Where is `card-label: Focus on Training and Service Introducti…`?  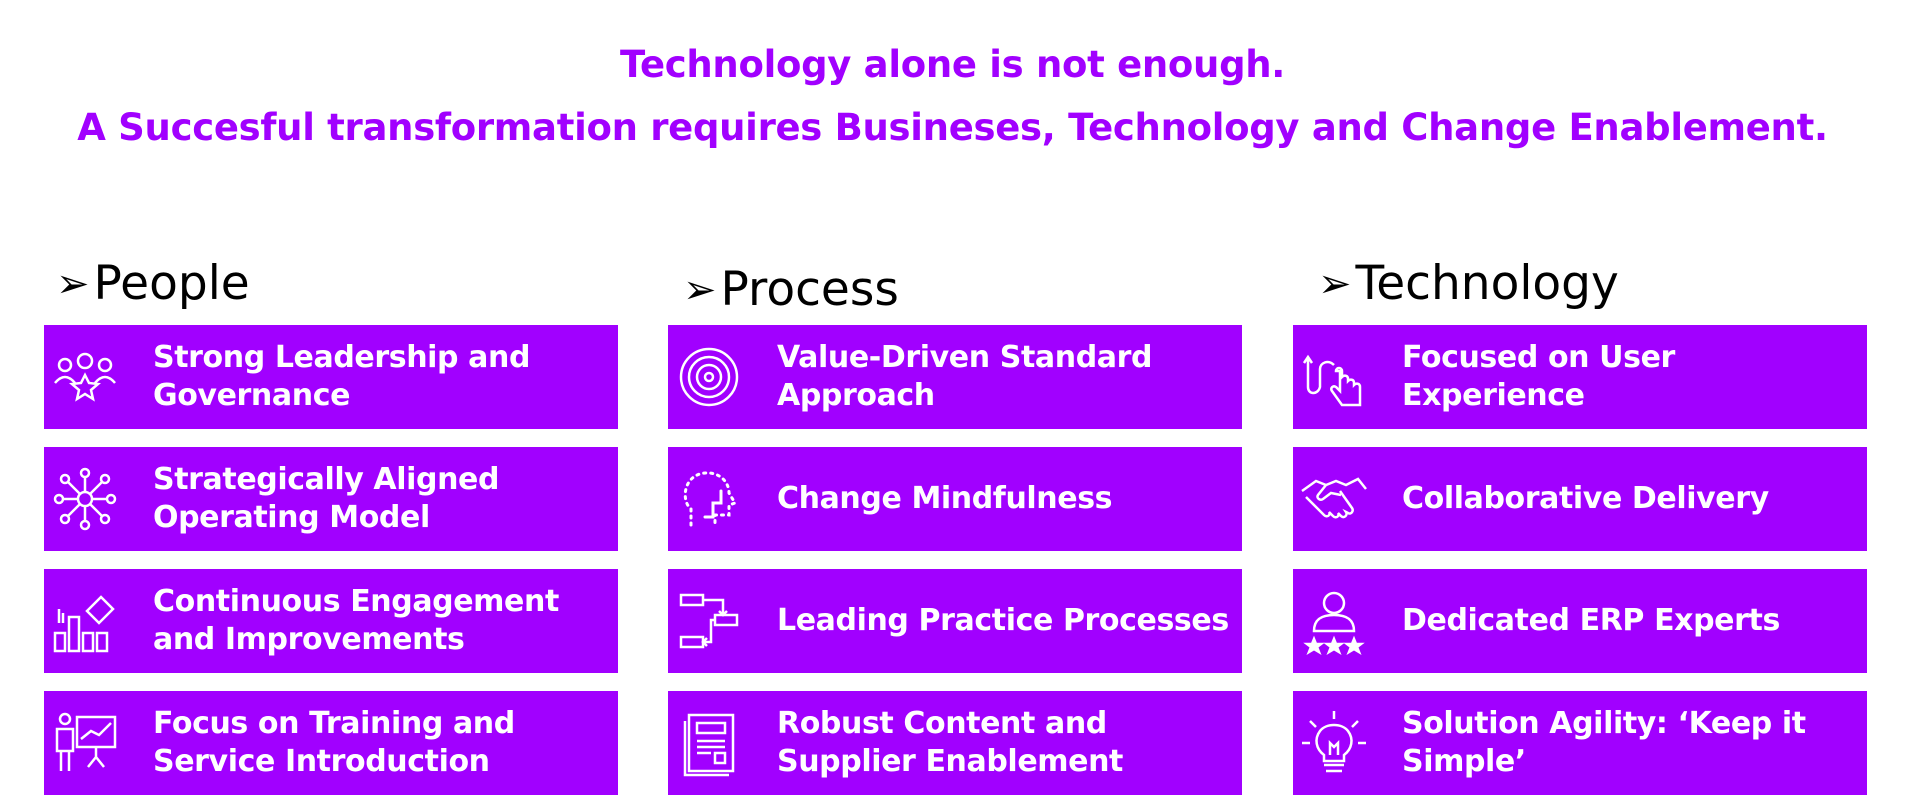
card-label: Focus on Training and Service Introducti… is located at coordinates (334, 742).